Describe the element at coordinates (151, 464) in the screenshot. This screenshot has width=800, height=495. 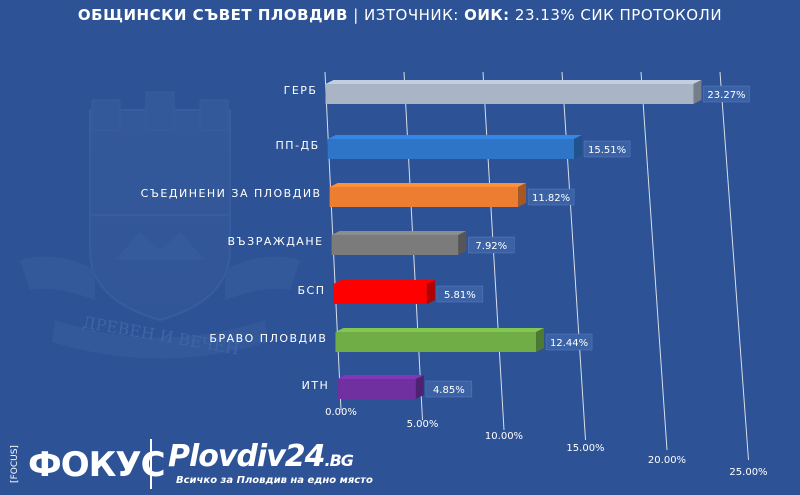
I see `logo-separator` at that location.